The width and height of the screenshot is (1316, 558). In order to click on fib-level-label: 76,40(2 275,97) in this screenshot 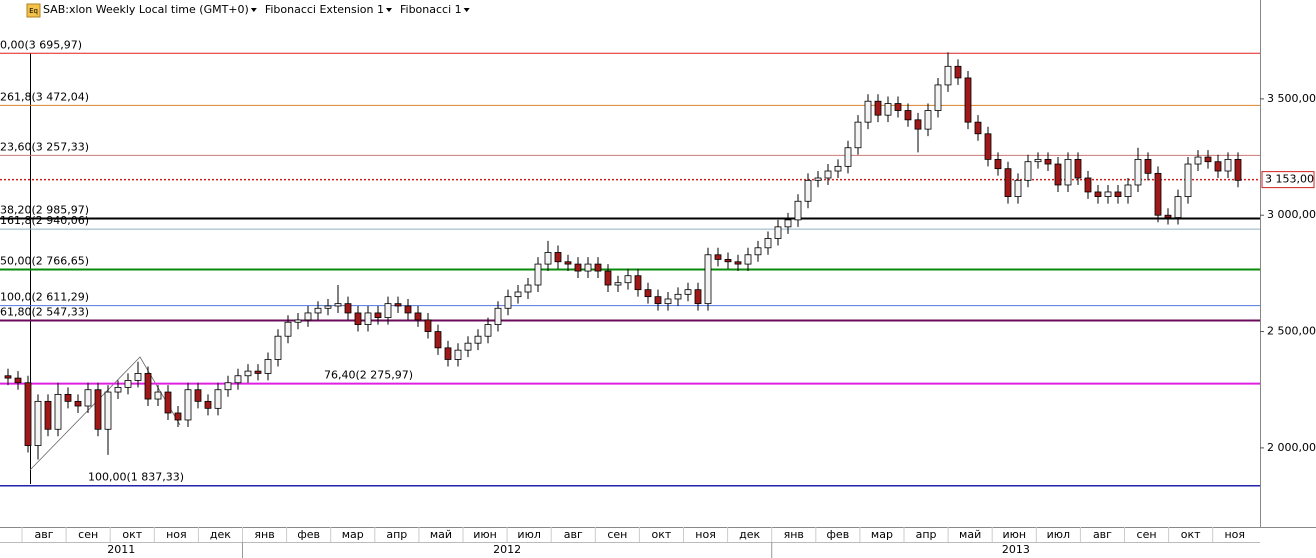, I will do `click(368, 375)`.